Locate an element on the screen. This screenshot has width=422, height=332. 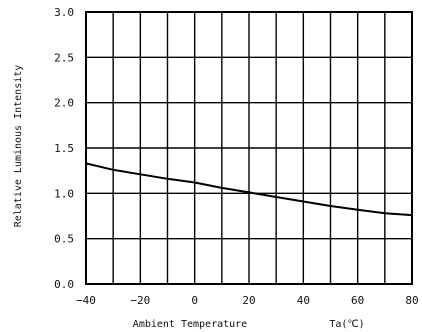
x-tick-label: −20 is located at coordinates (140, 300).